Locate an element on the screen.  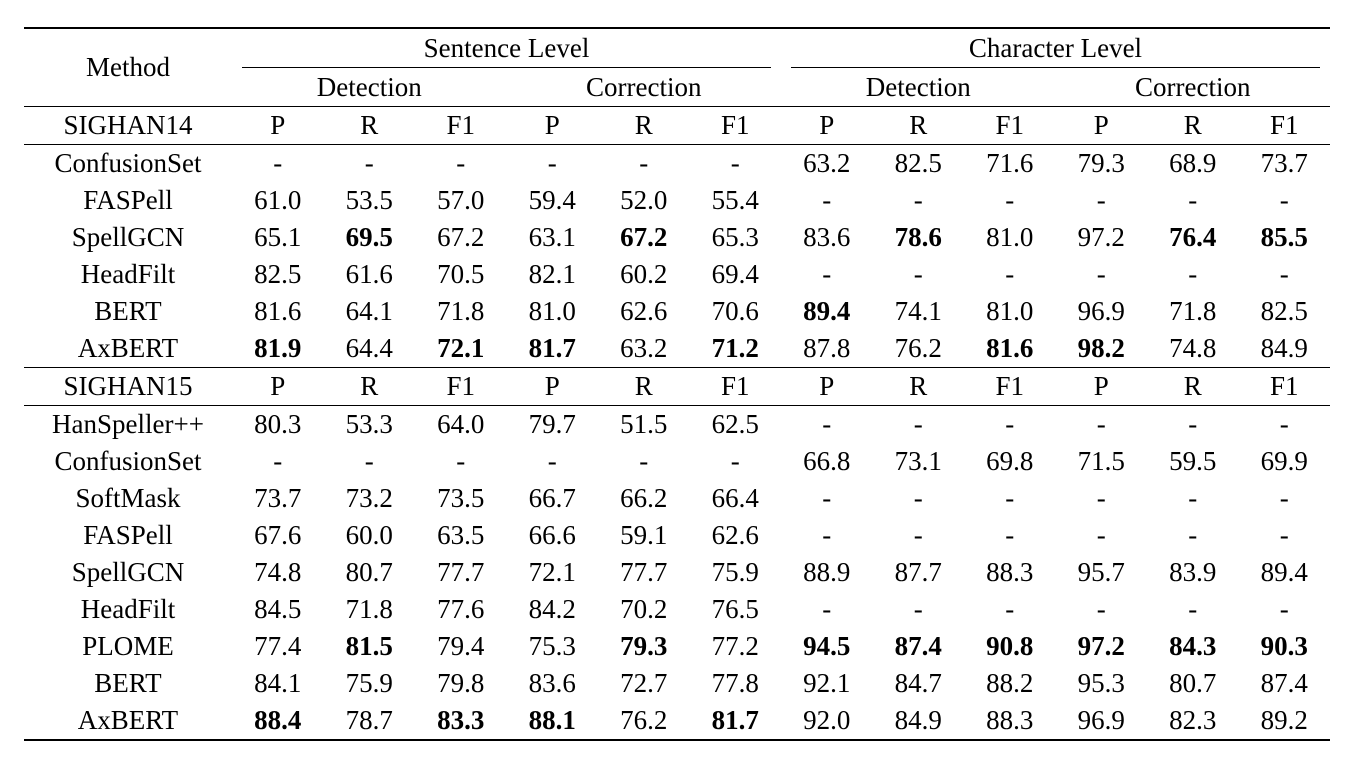
value-cell: 81.5 is located at coordinates (369, 646).